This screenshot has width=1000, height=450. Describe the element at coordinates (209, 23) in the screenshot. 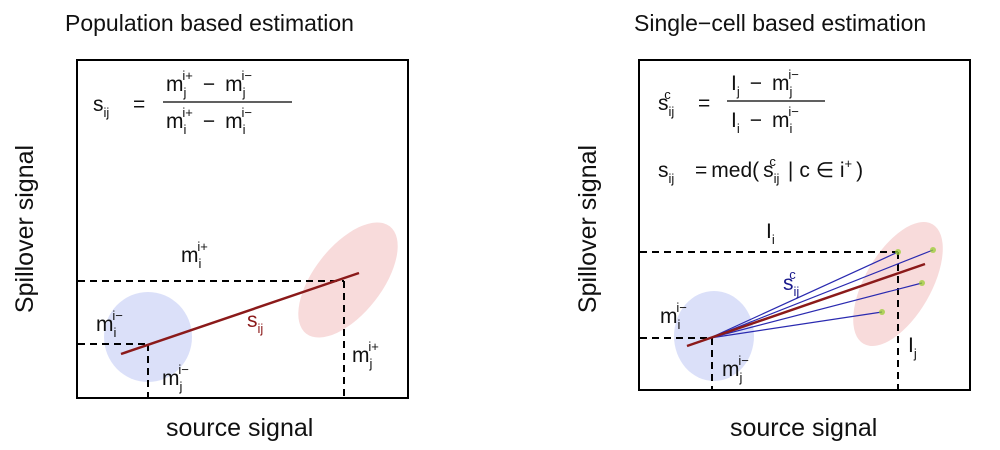

I see `left-panel-title: Population based estimation` at that location.